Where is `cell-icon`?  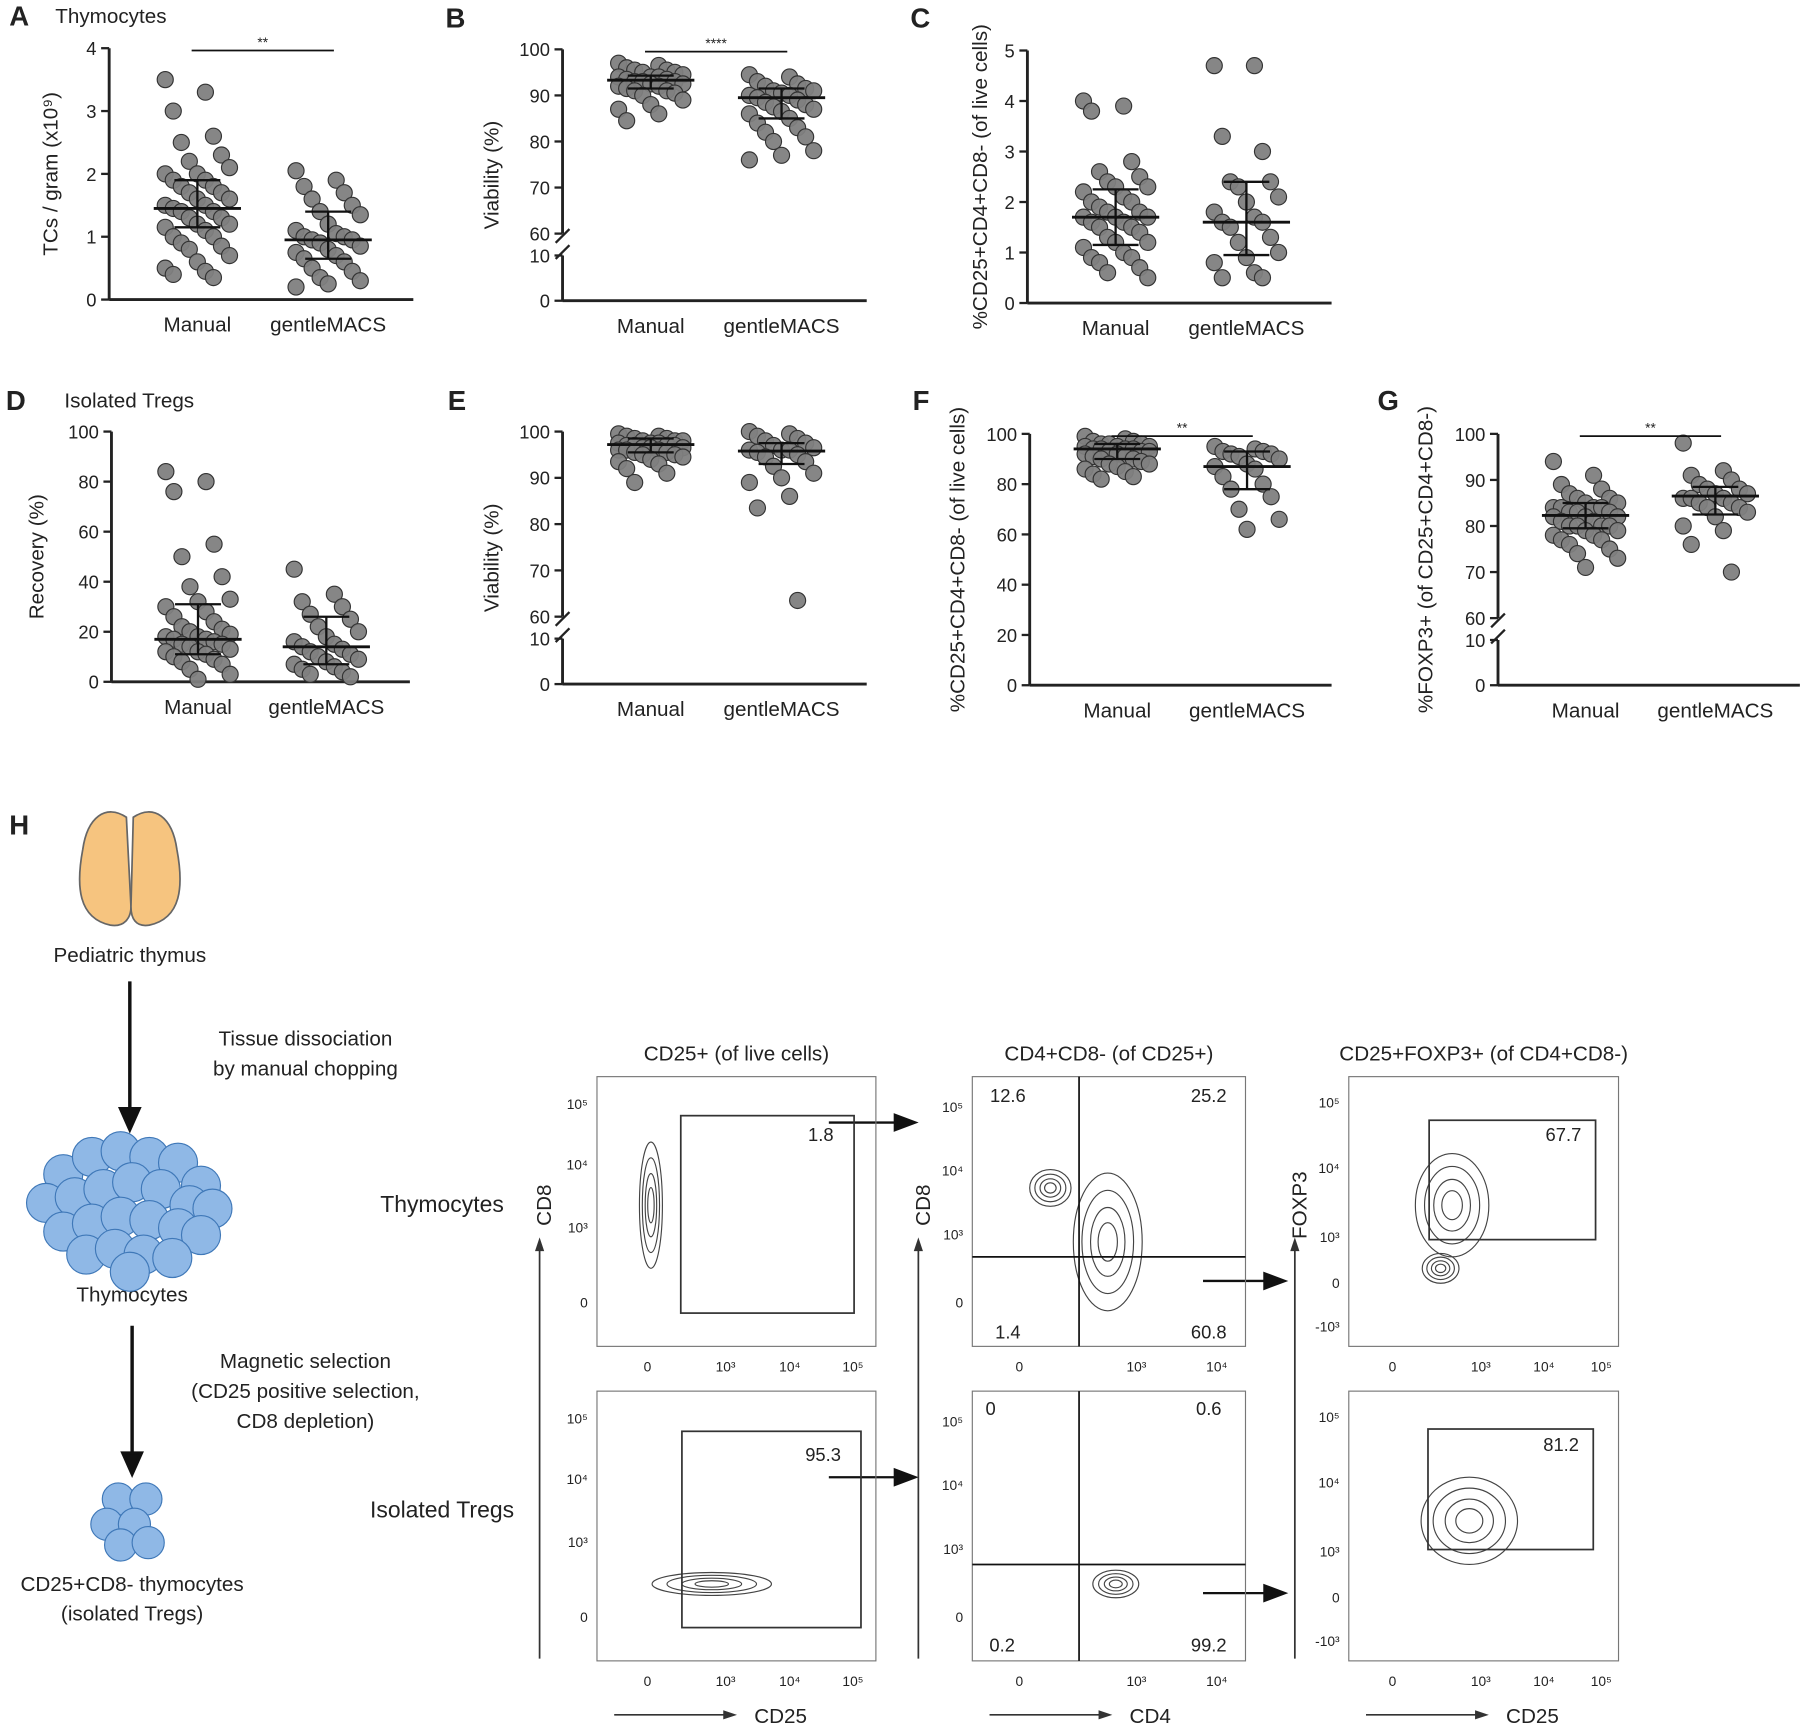 cell-icon is located at coordinates (148, 1543).